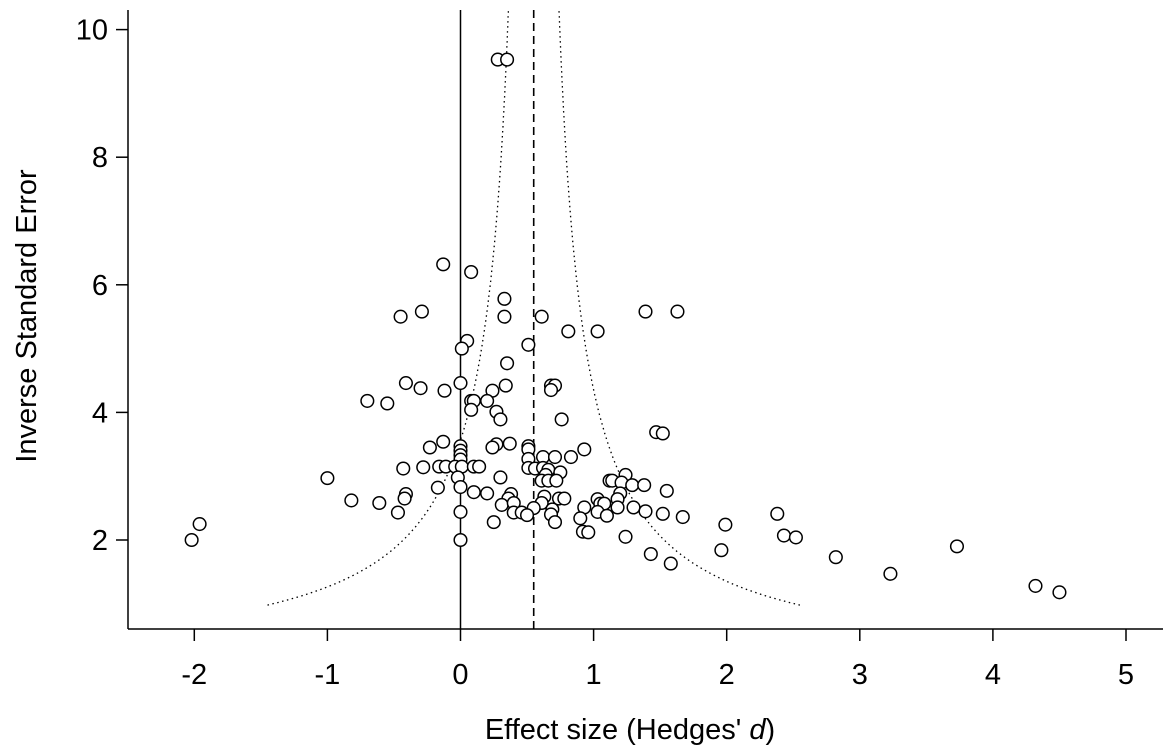  I want to click on y-axis-ticks: 2 4 6 8 10, so click(102, 286).